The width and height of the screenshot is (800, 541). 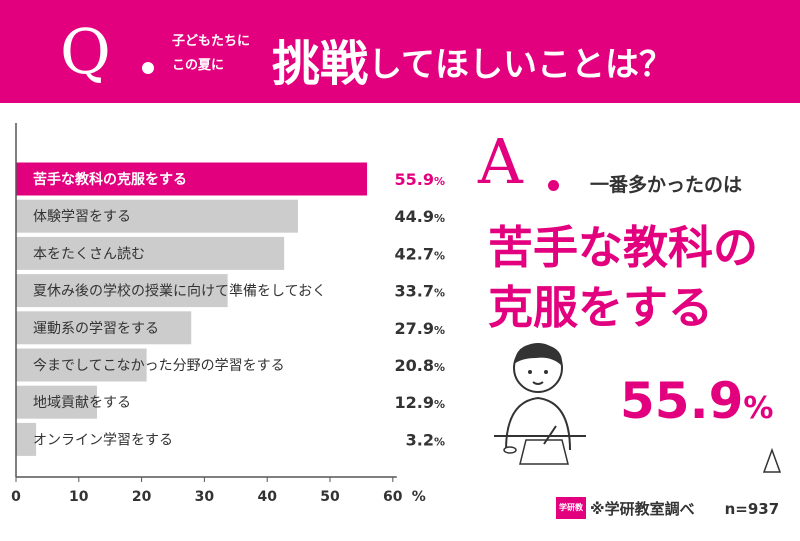 I want to click on gakken-logo-text: 学研教室, so click(x=571, y=518).